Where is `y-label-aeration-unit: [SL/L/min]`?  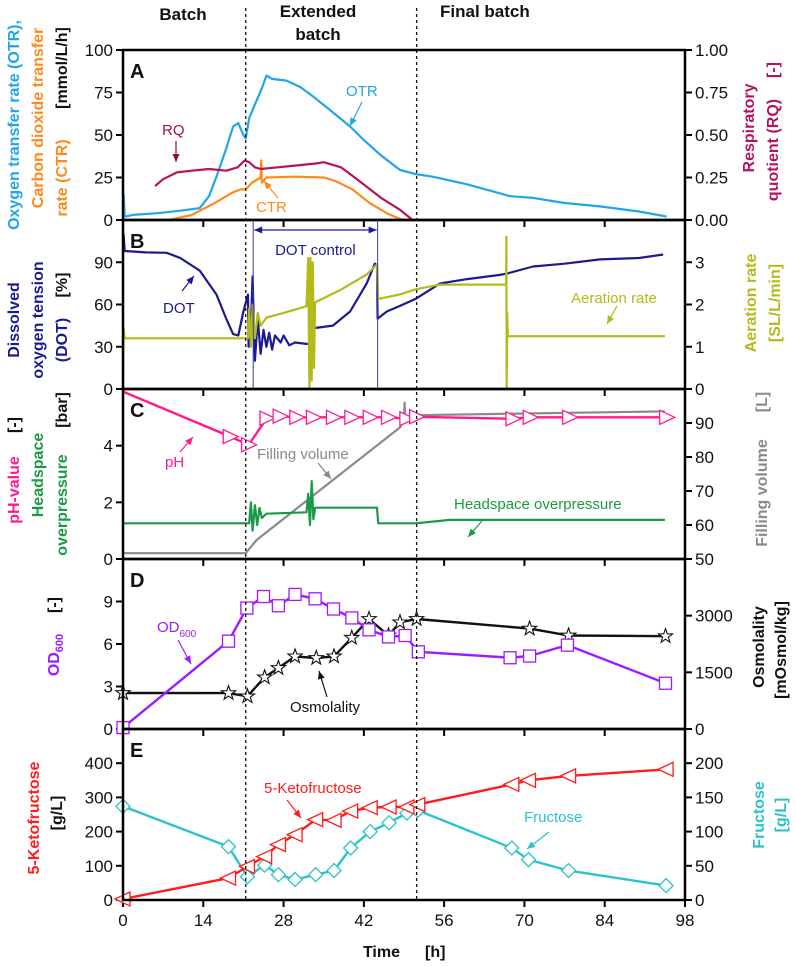
y-label-aeration-unit: [SL/L/min] is located at coordinates (775, 303).